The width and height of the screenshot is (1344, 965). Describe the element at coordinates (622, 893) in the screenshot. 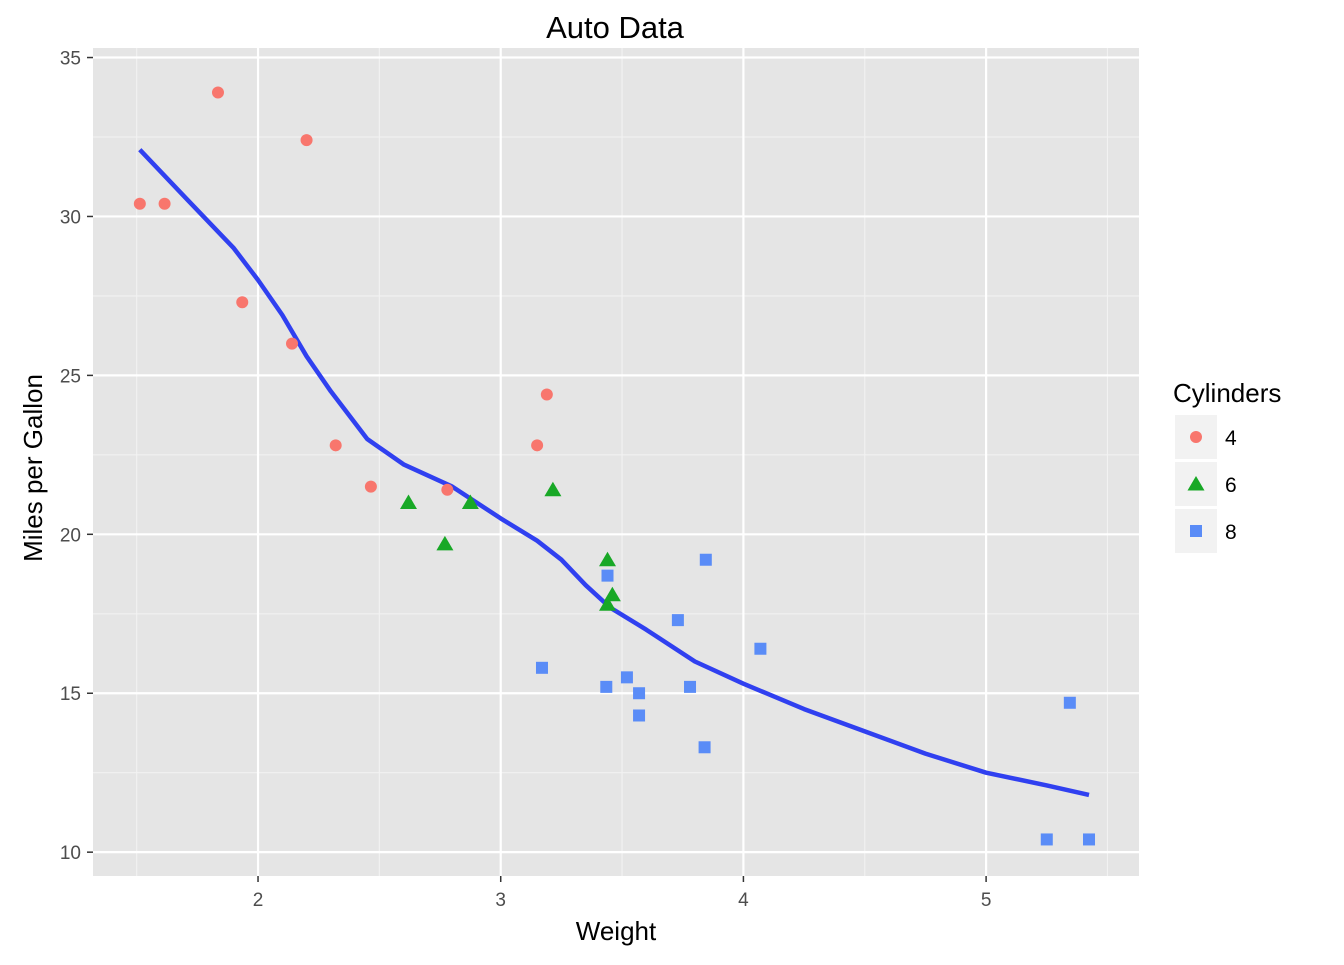

I see `x-axis: 2 3 4 5` at that location.